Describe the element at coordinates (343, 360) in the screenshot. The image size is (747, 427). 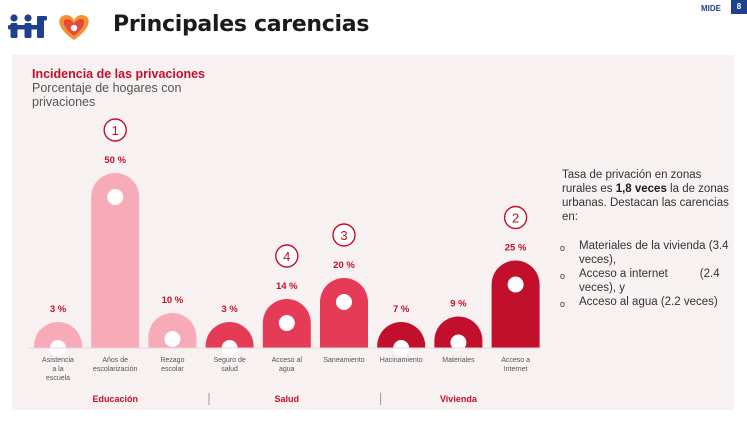
I see `category-label: Saneamiento` at that location.